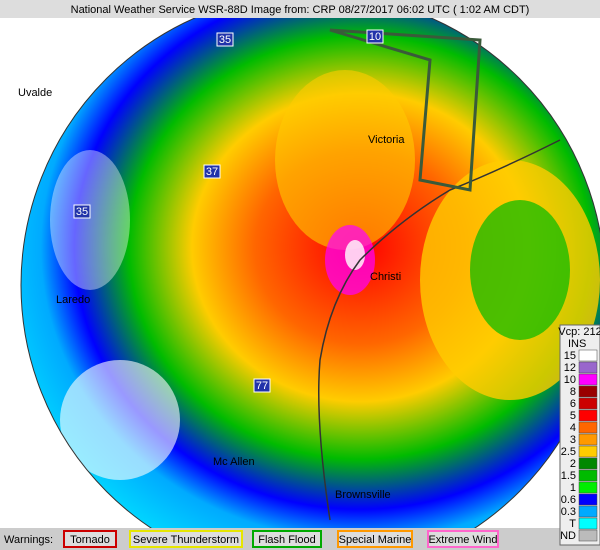  Describe the element at coordinates (568, 512) in the screenshot. I see `legend-label: 0.3` at that location.